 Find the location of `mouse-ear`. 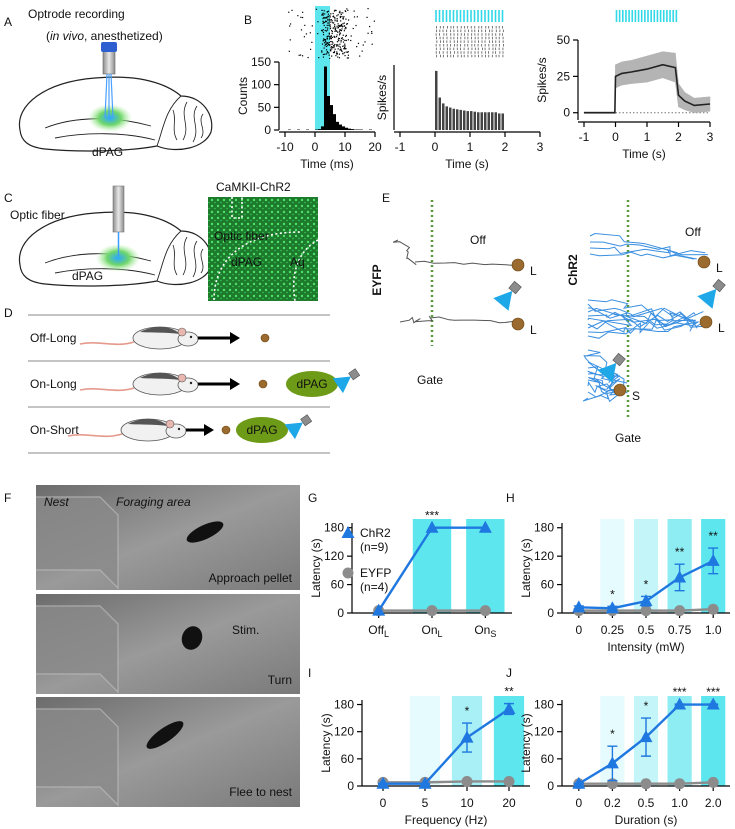

mouse-ear is located at coordinates (170, 424).